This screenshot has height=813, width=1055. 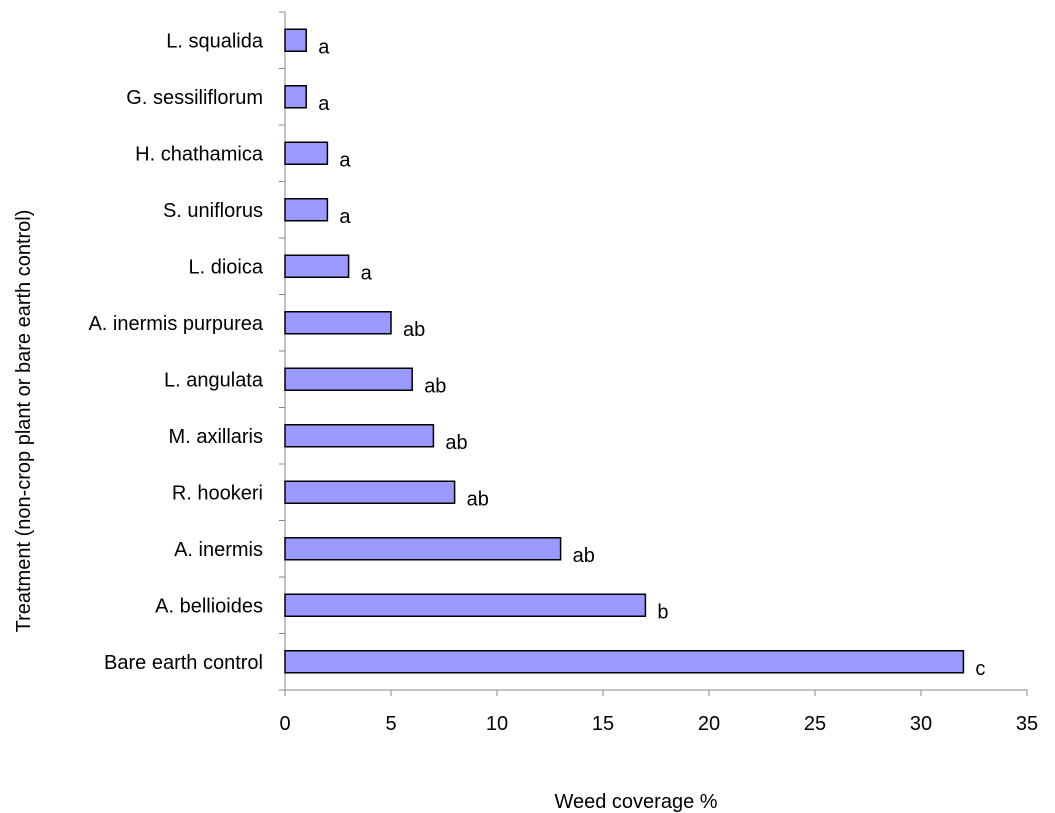 What do you see at coordinates (218, 550) in the screenshot?
I see `category-label: A. inermis` at bounding box center [218, 550].